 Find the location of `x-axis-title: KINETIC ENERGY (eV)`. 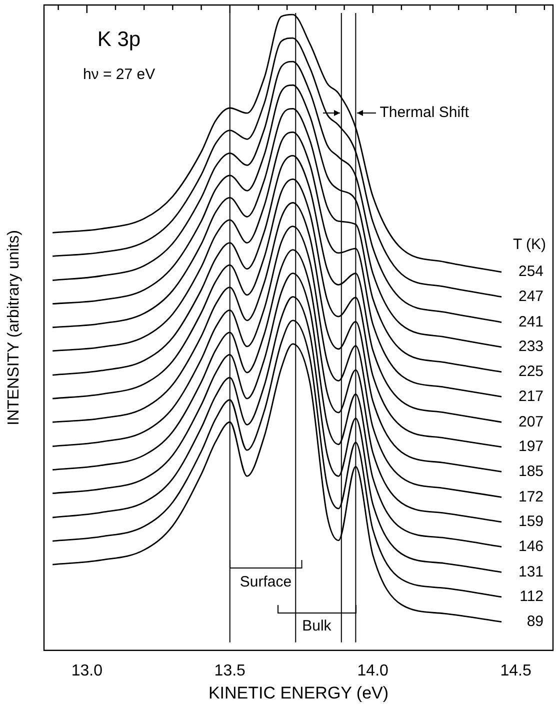

x-axis-title: KINETIC ENERGY (eV) is located at coordinates (298, 692).